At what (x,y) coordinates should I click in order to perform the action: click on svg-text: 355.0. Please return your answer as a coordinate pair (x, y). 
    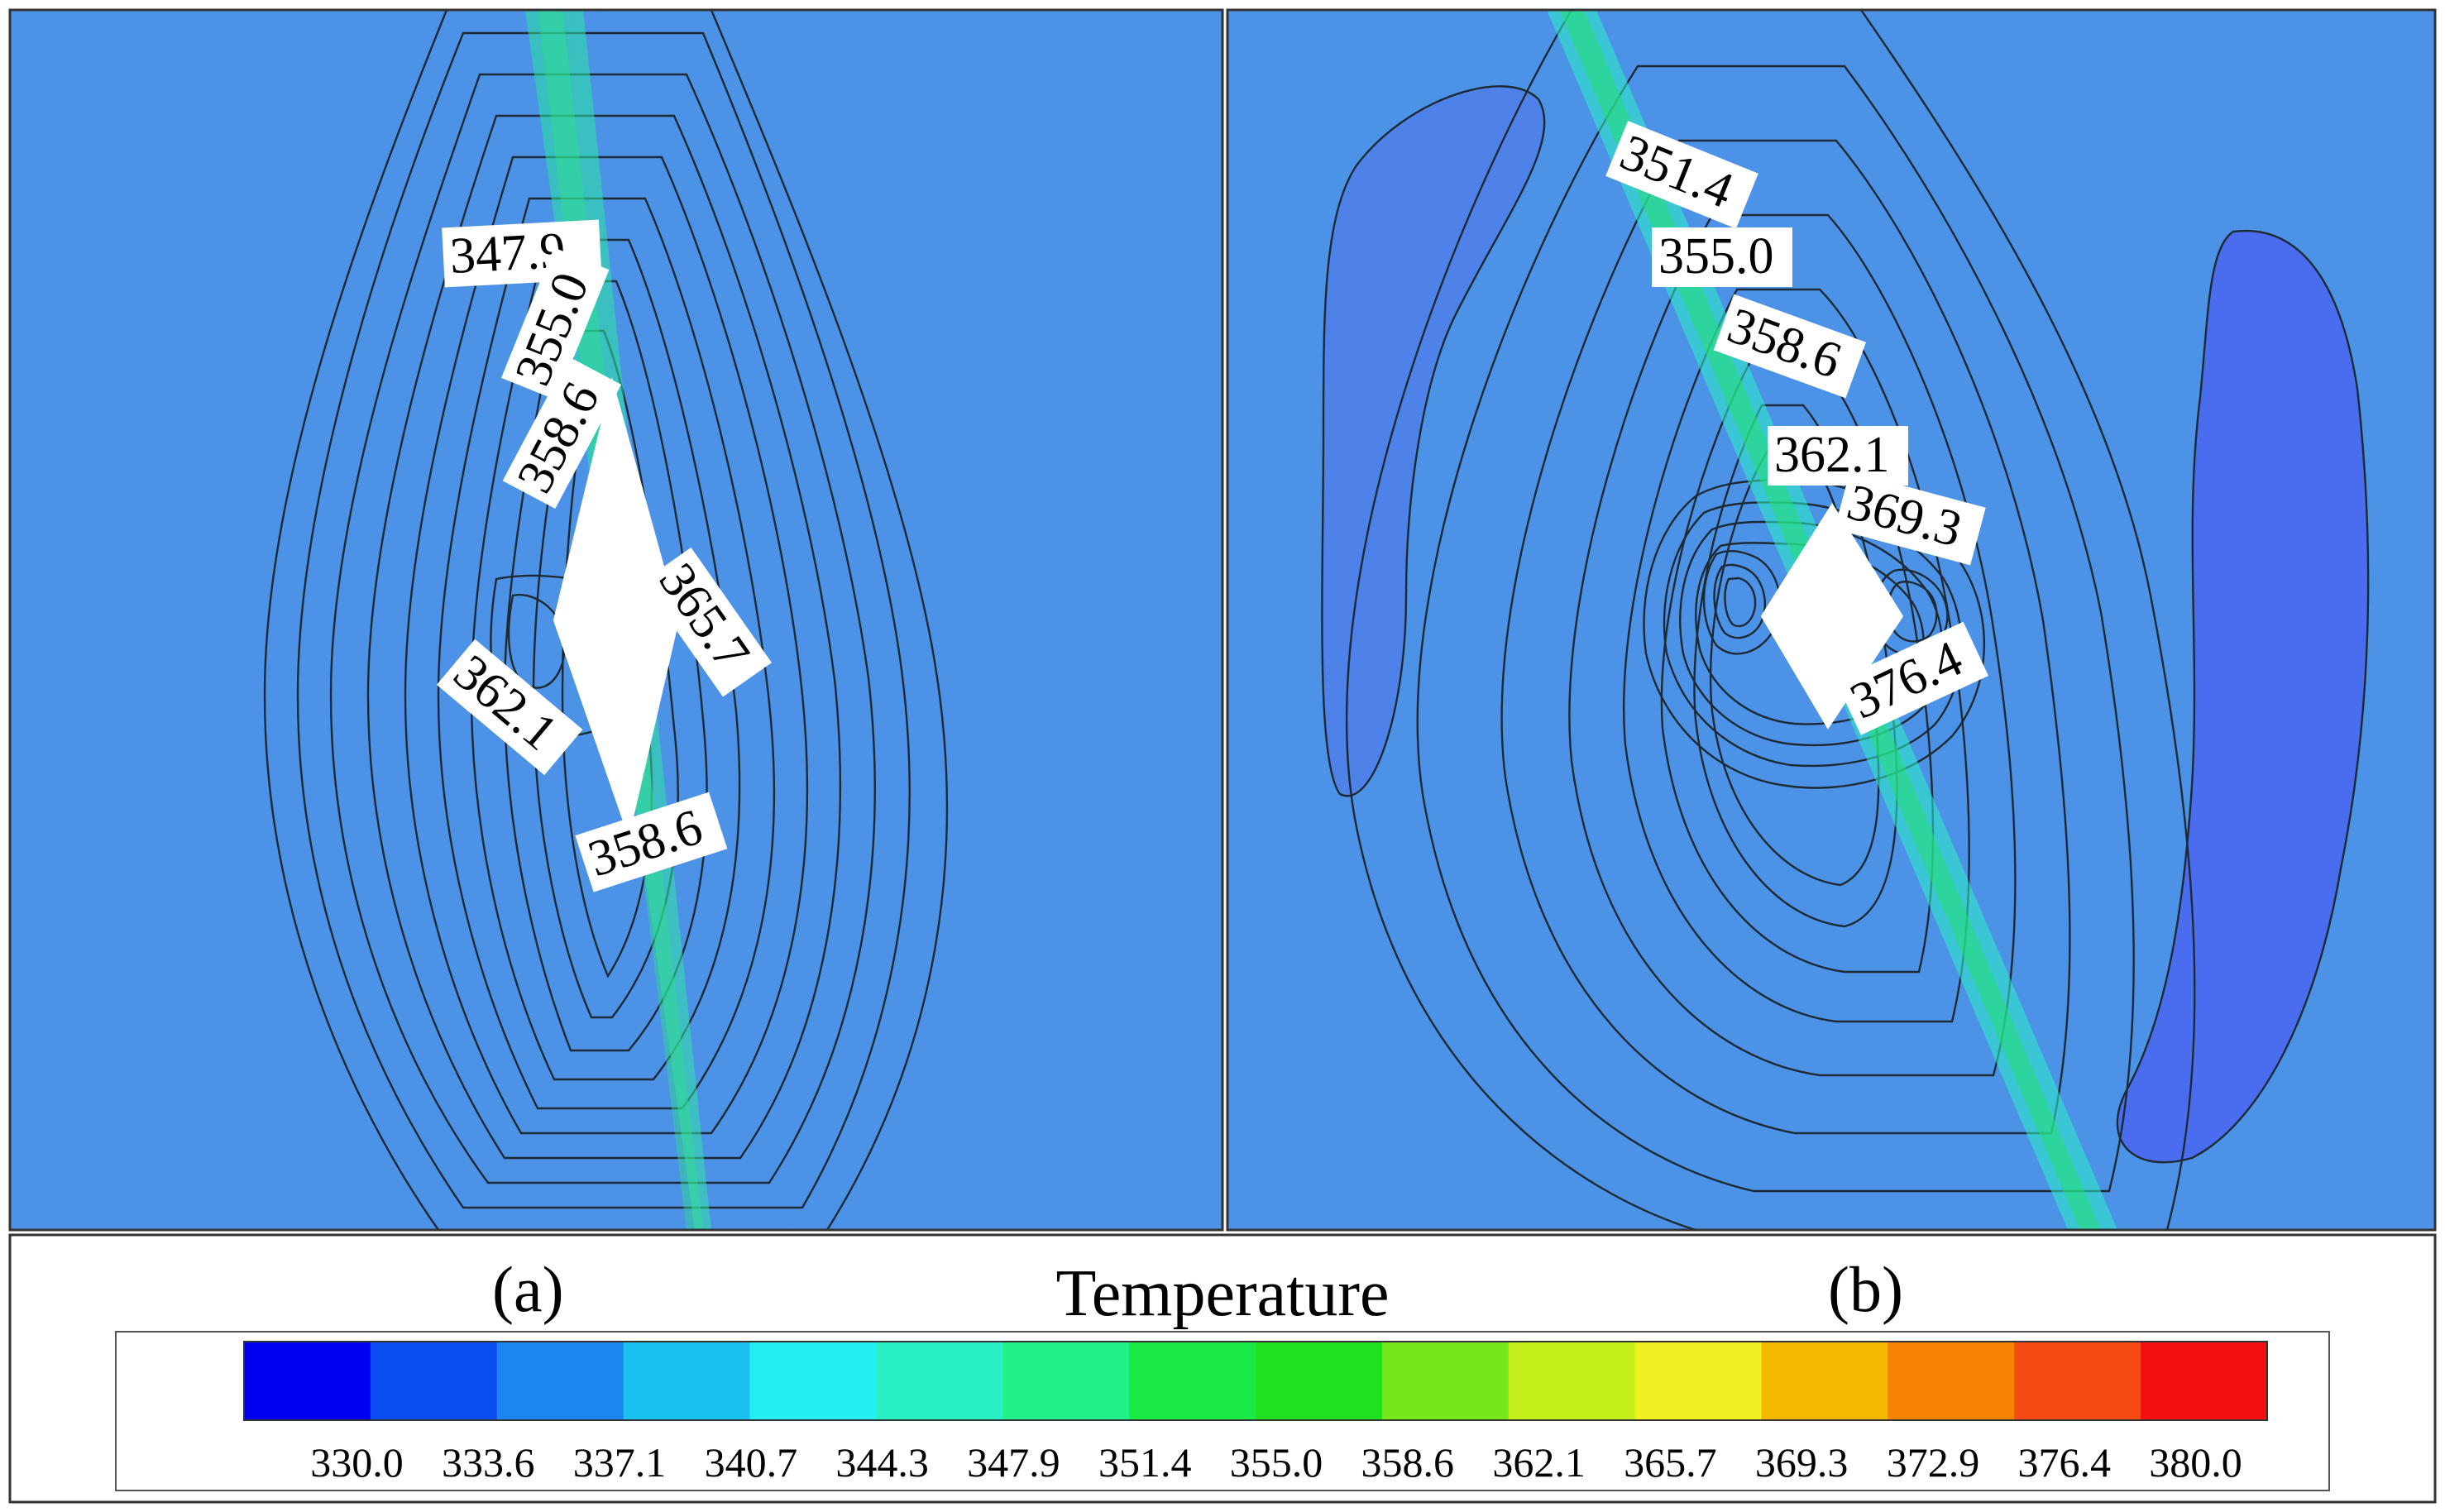
    Looking at the image, I should click on (1716, 256).